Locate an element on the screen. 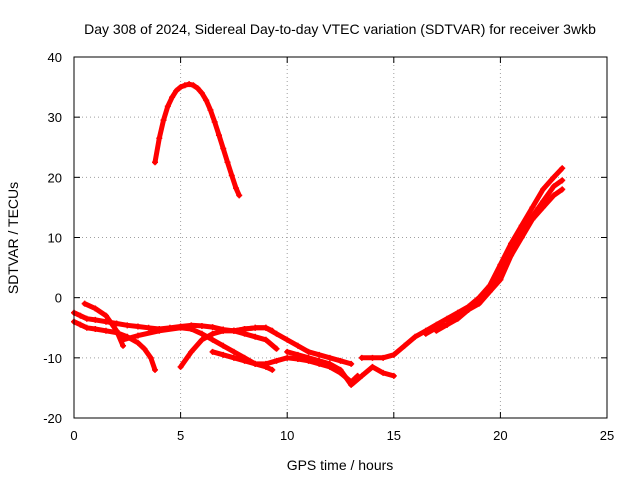 This screenshot has width=640, height=480. x-tick-label: 25 is located at coordinates (607, 435).